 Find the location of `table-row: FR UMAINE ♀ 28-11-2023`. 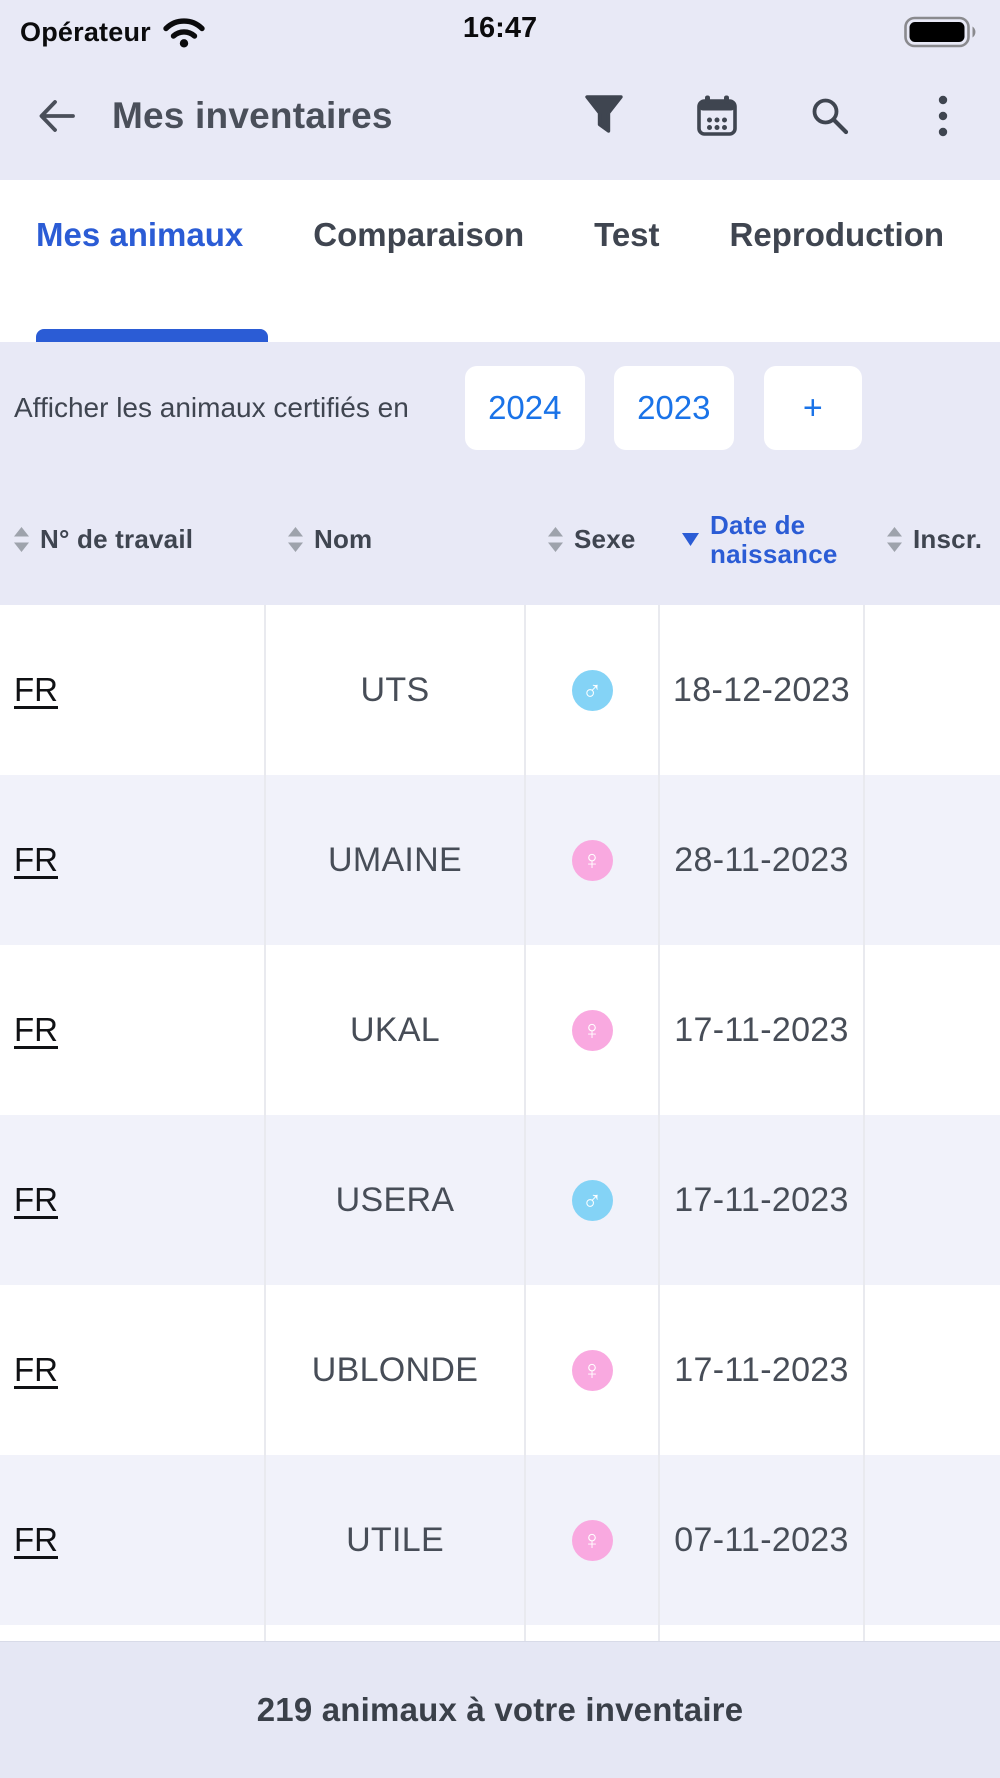

table-row: FR UMAINE ♀ 28-11-2023 is located at coordinates (500, 860).